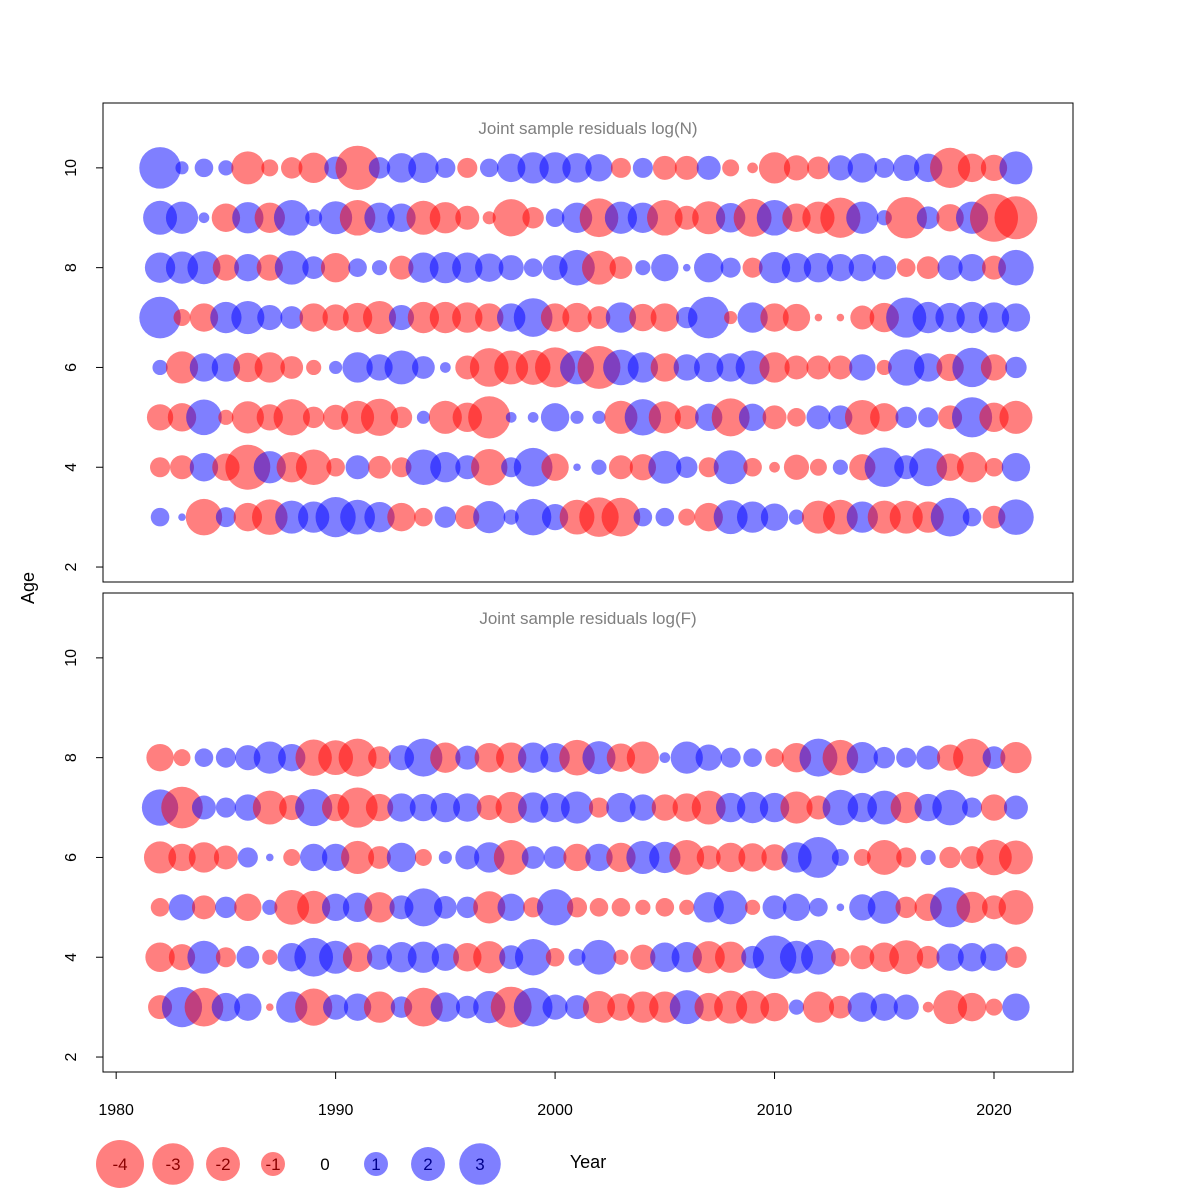 This screenshot has height=1200, width=1200. Describe the element at coordinates (375, 1164) in the screenshot. I see `legend-label: 1` at that location.